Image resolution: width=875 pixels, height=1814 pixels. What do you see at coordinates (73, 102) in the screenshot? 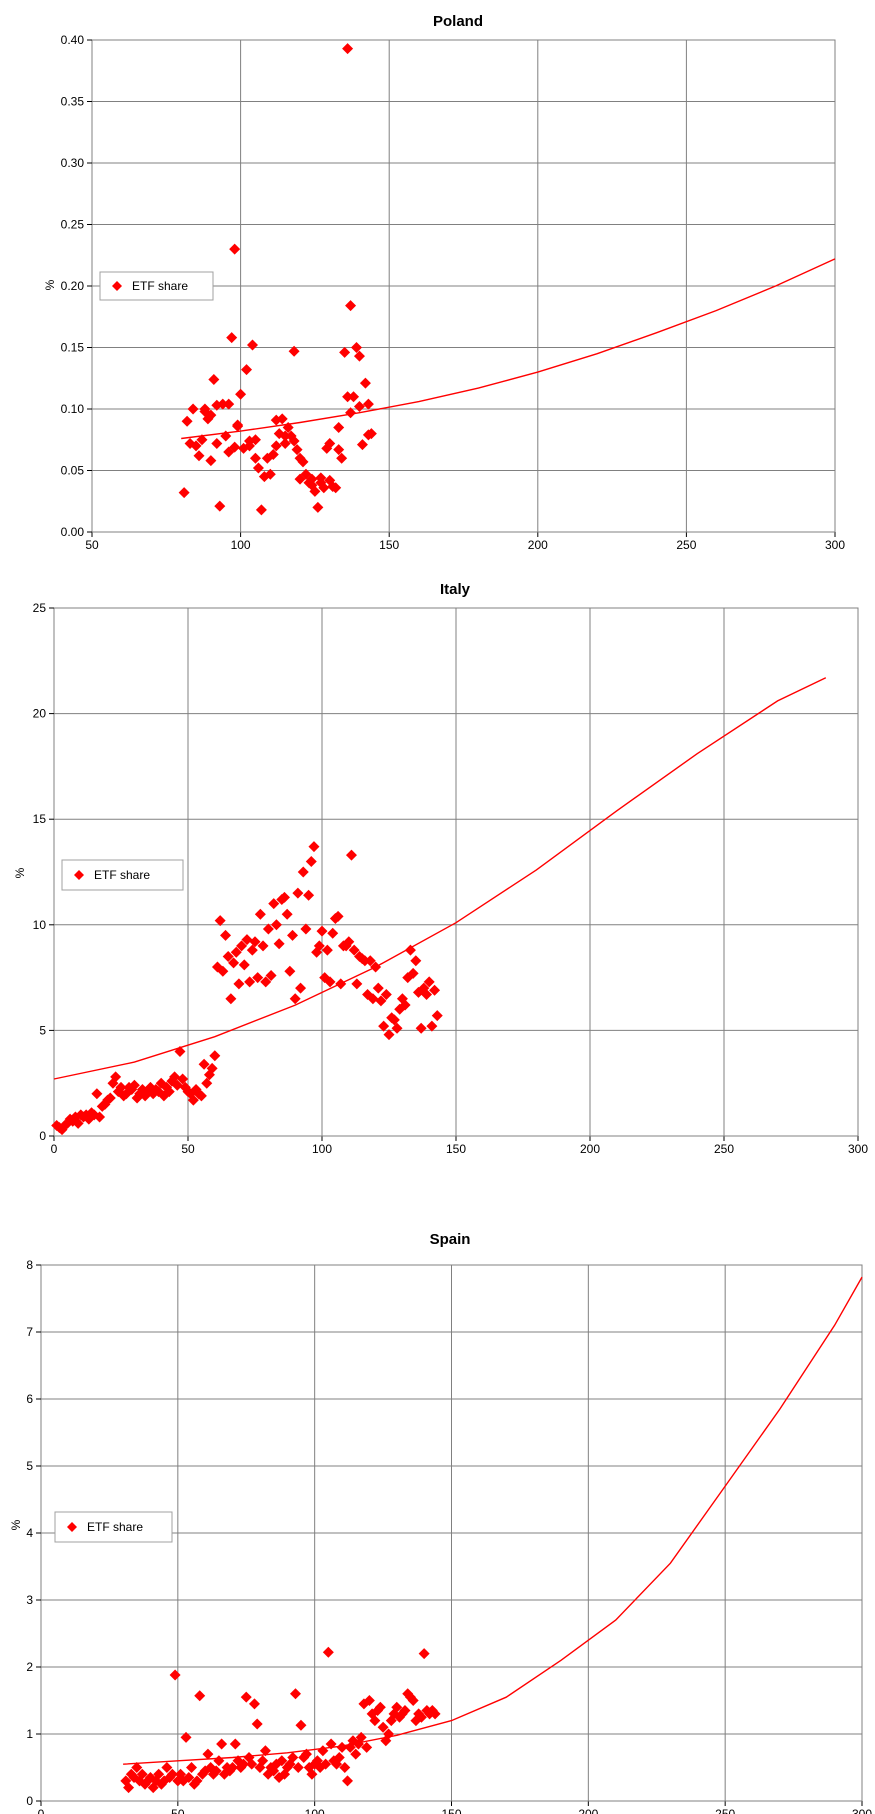
I see `y-tick-label: 0.35` at bounding box center [73, 102].